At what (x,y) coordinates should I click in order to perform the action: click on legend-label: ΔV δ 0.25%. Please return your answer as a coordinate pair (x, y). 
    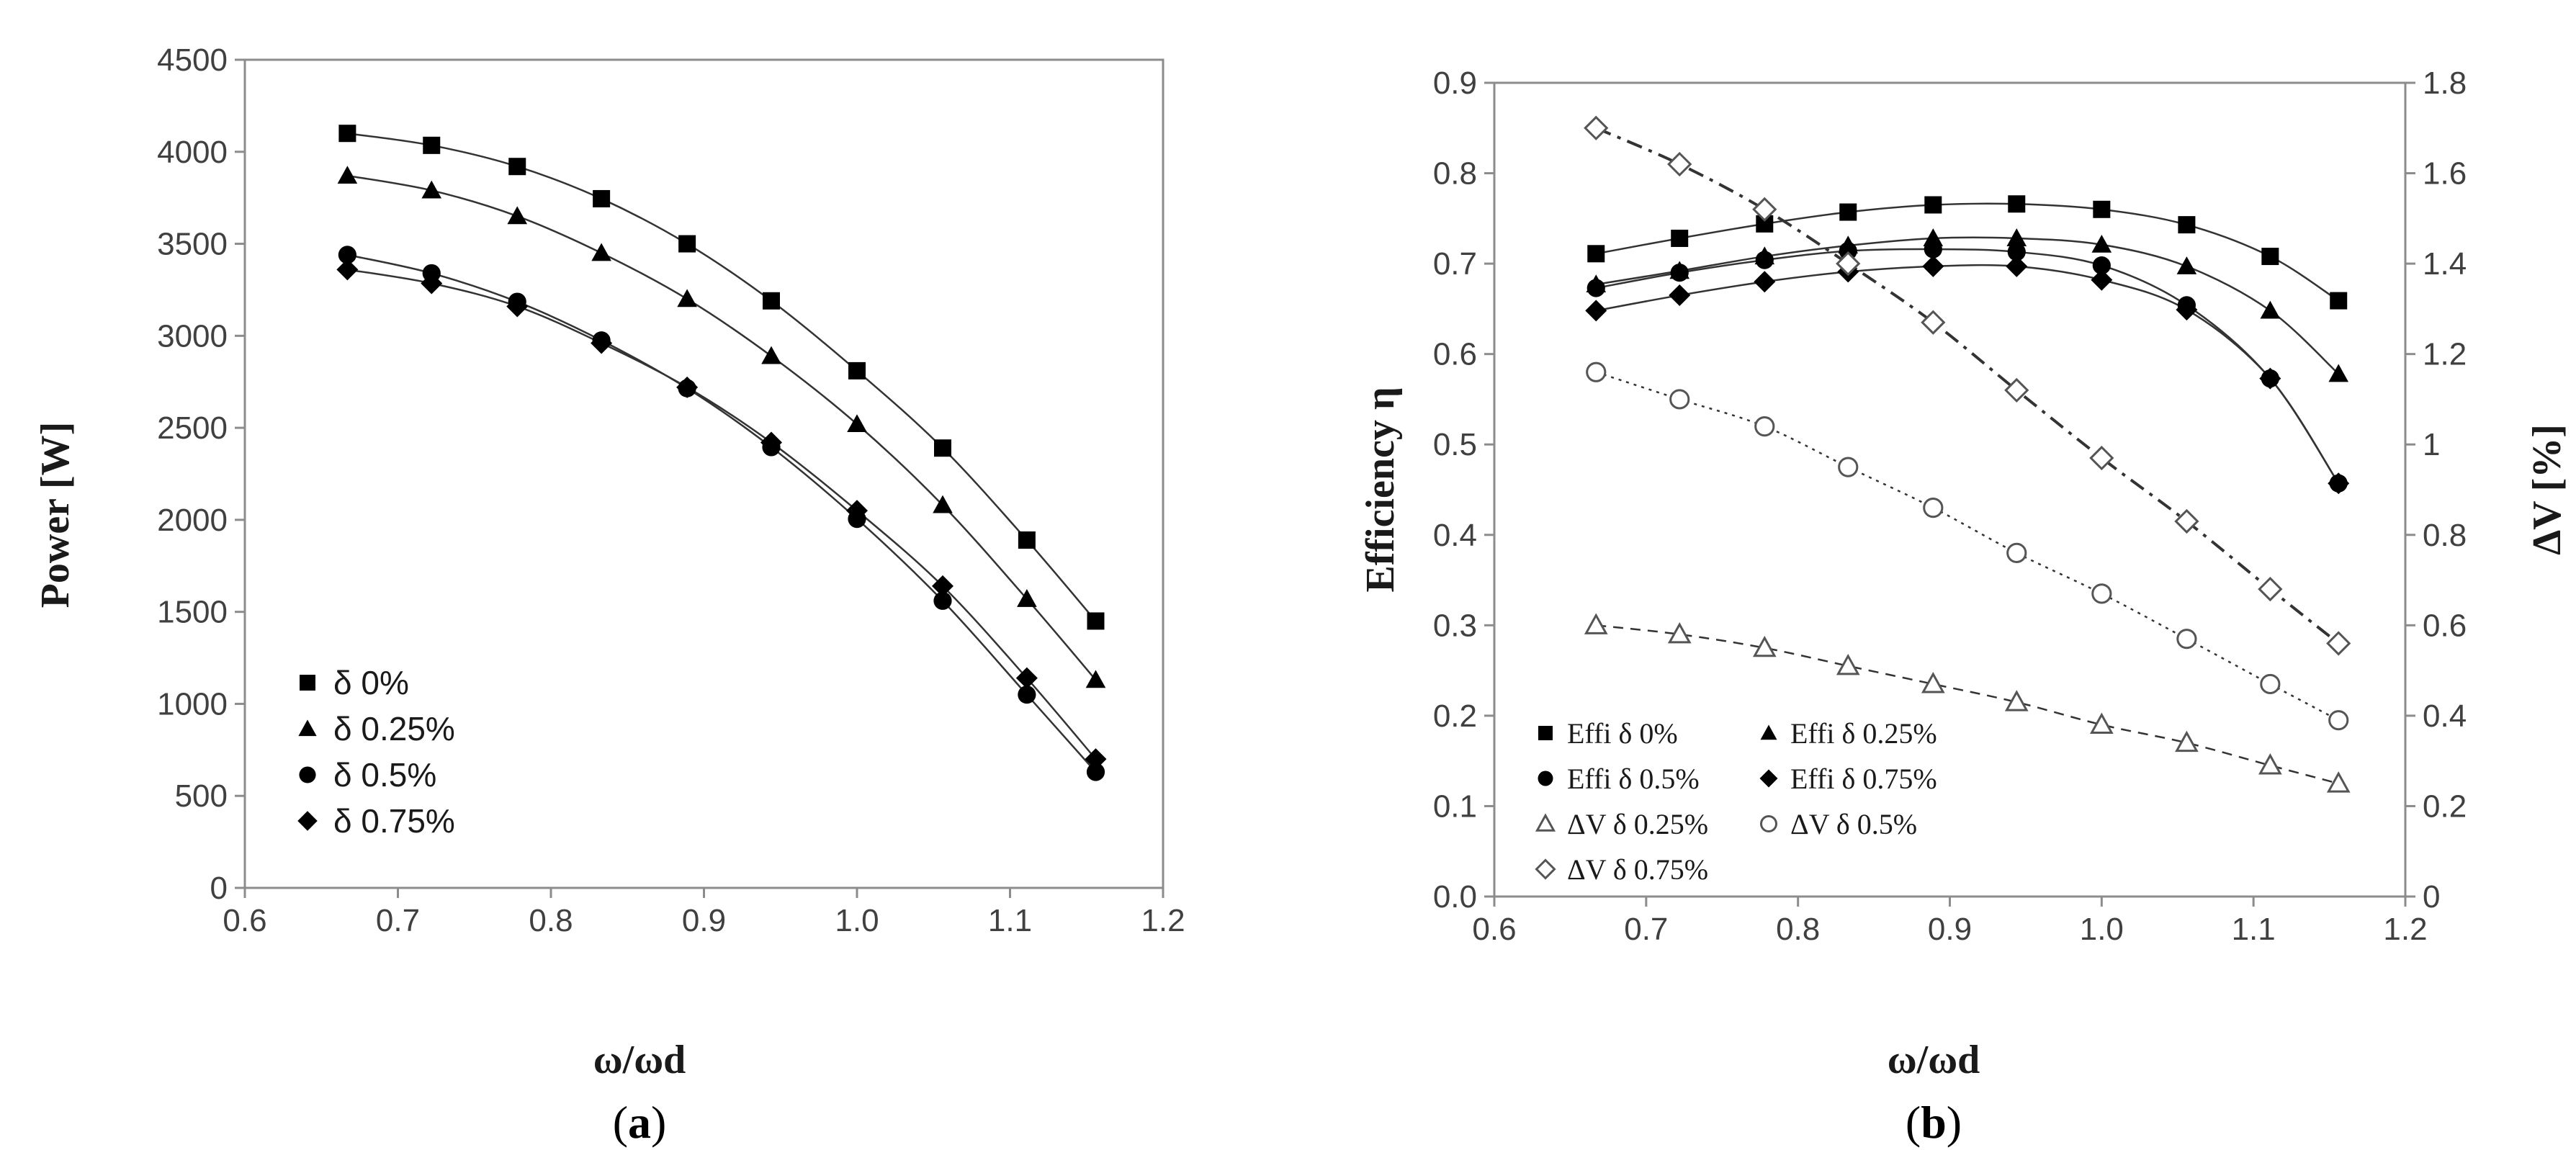
    Looking at the image, I should click on (1637, 824).